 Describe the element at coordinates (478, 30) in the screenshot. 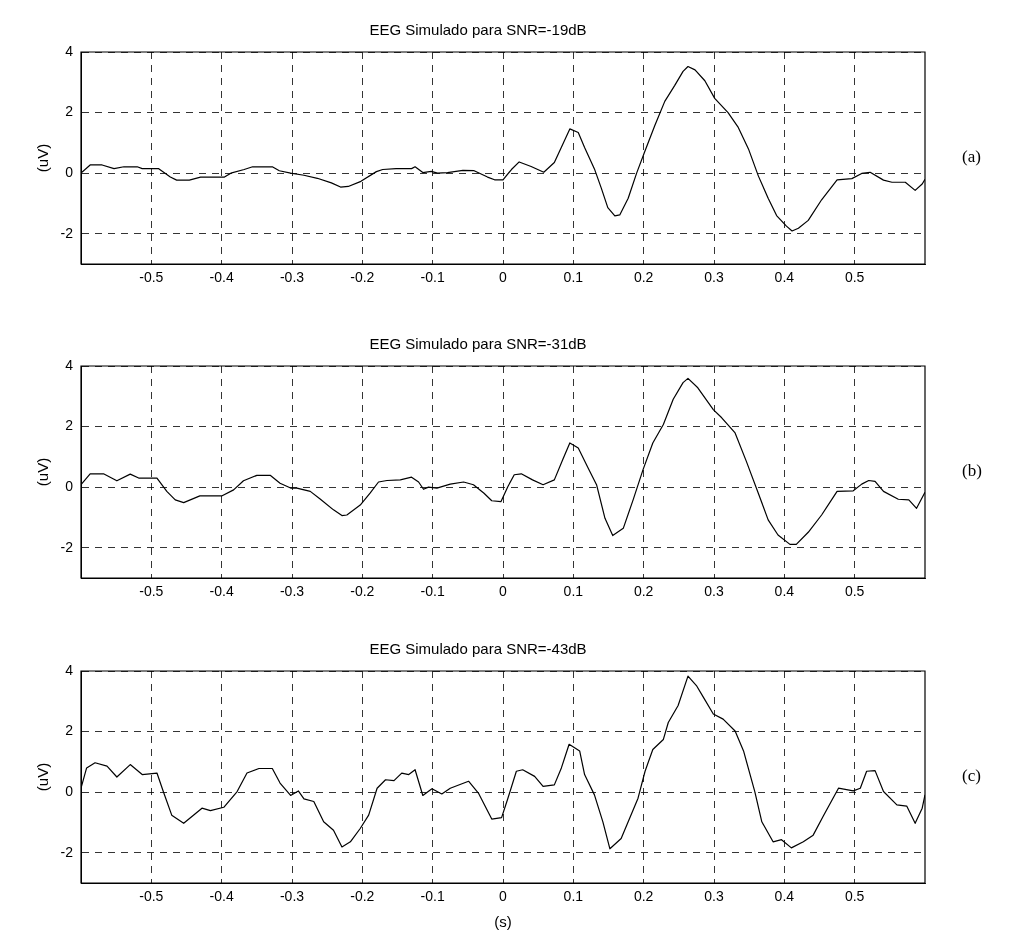

I see `chart-title: EEG Simulado para SNR=-19dB` at that location.